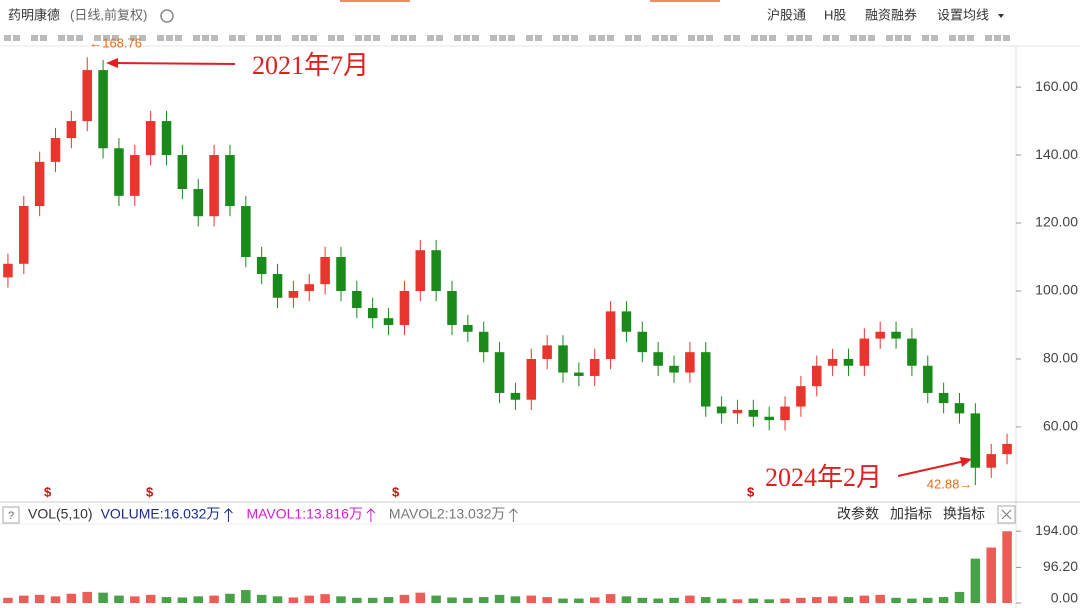  I want to click on toolbar-item: 沪股通, so click(786, 14).